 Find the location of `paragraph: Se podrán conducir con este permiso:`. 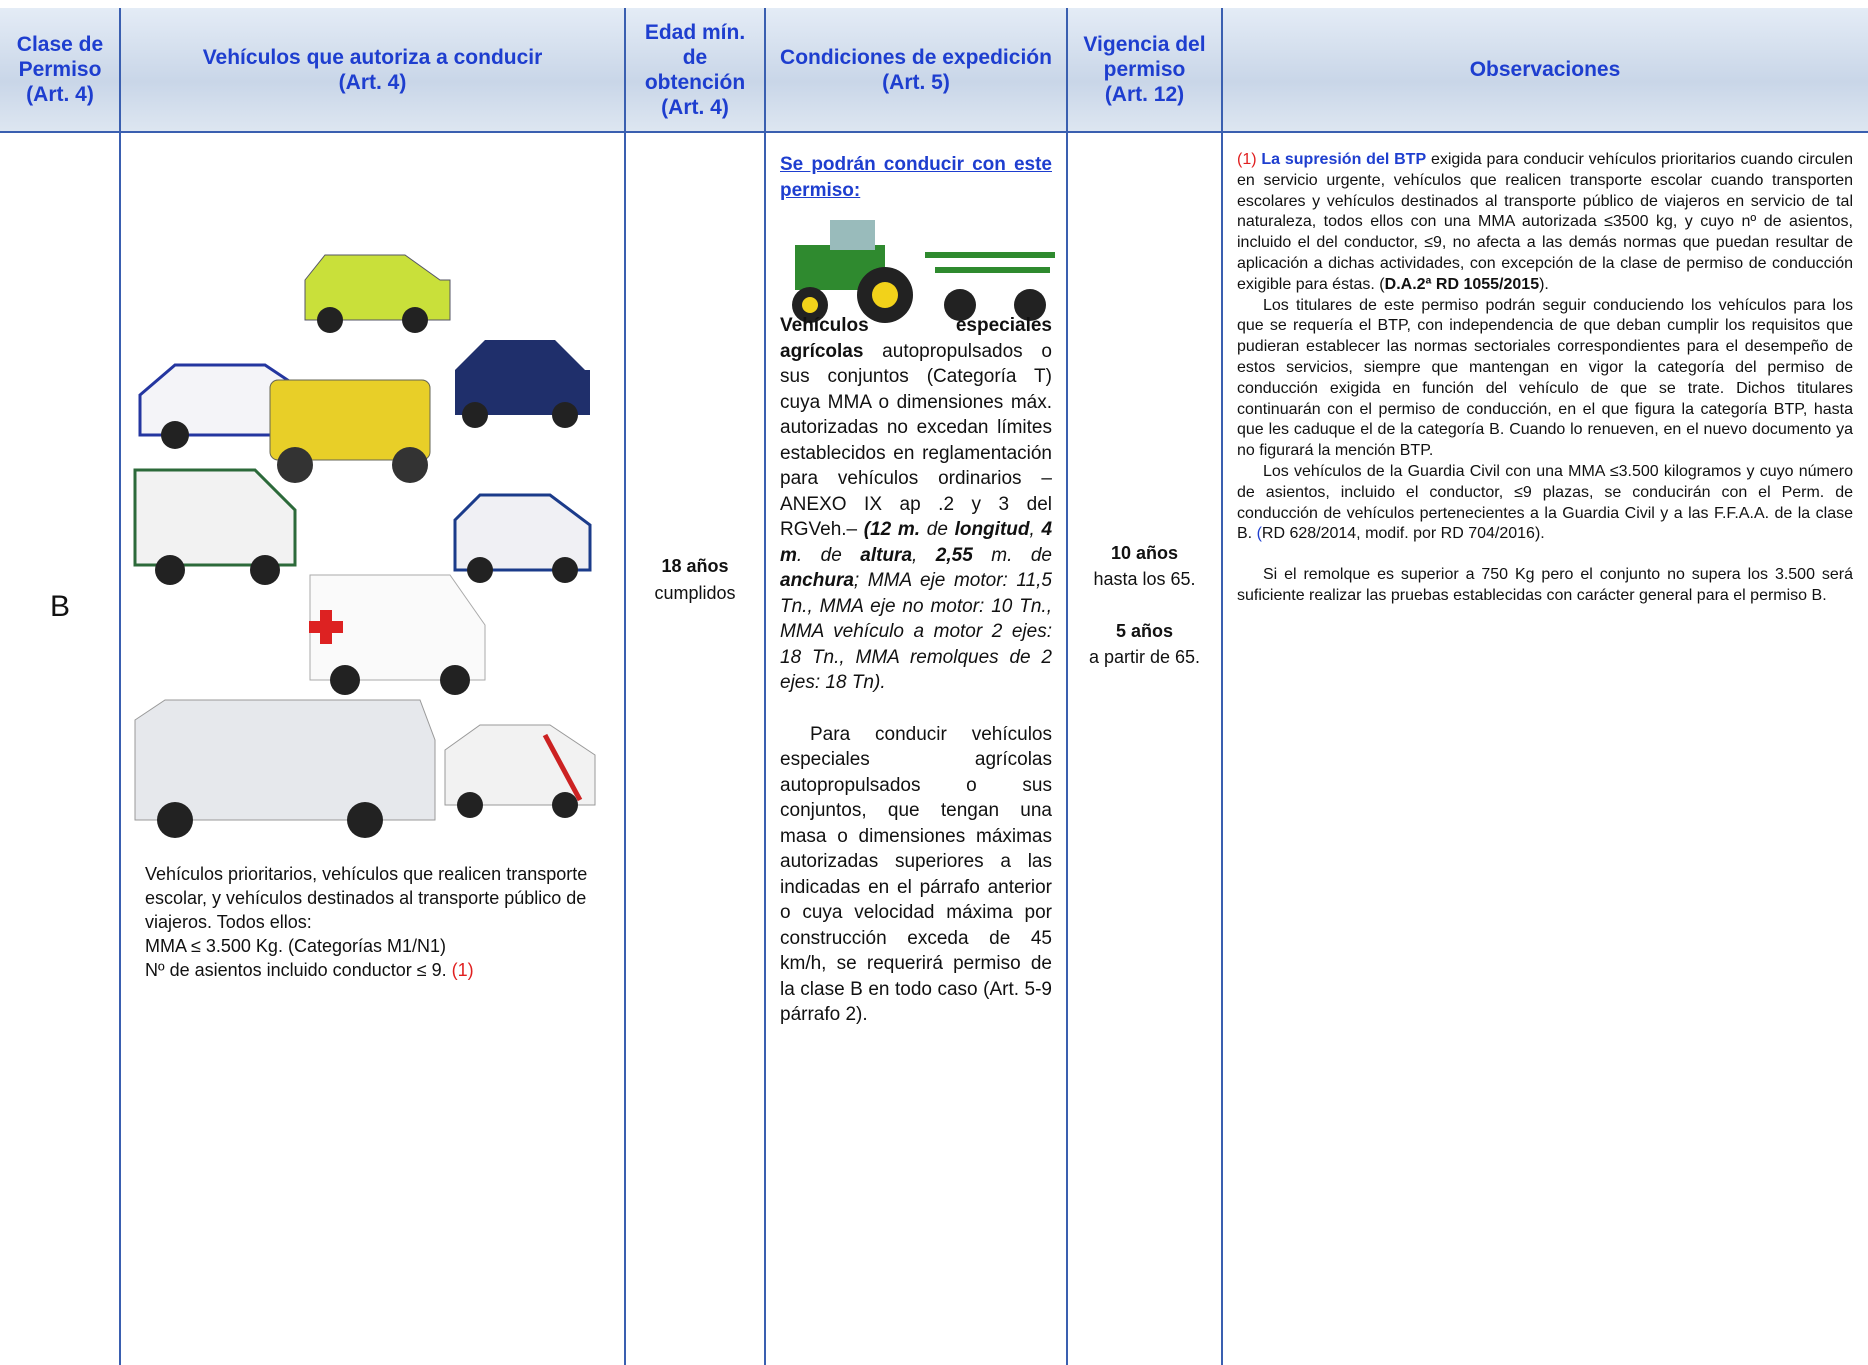

paragraph: Se podrán conducir con este permiso: is located at coordinates (916, 177).